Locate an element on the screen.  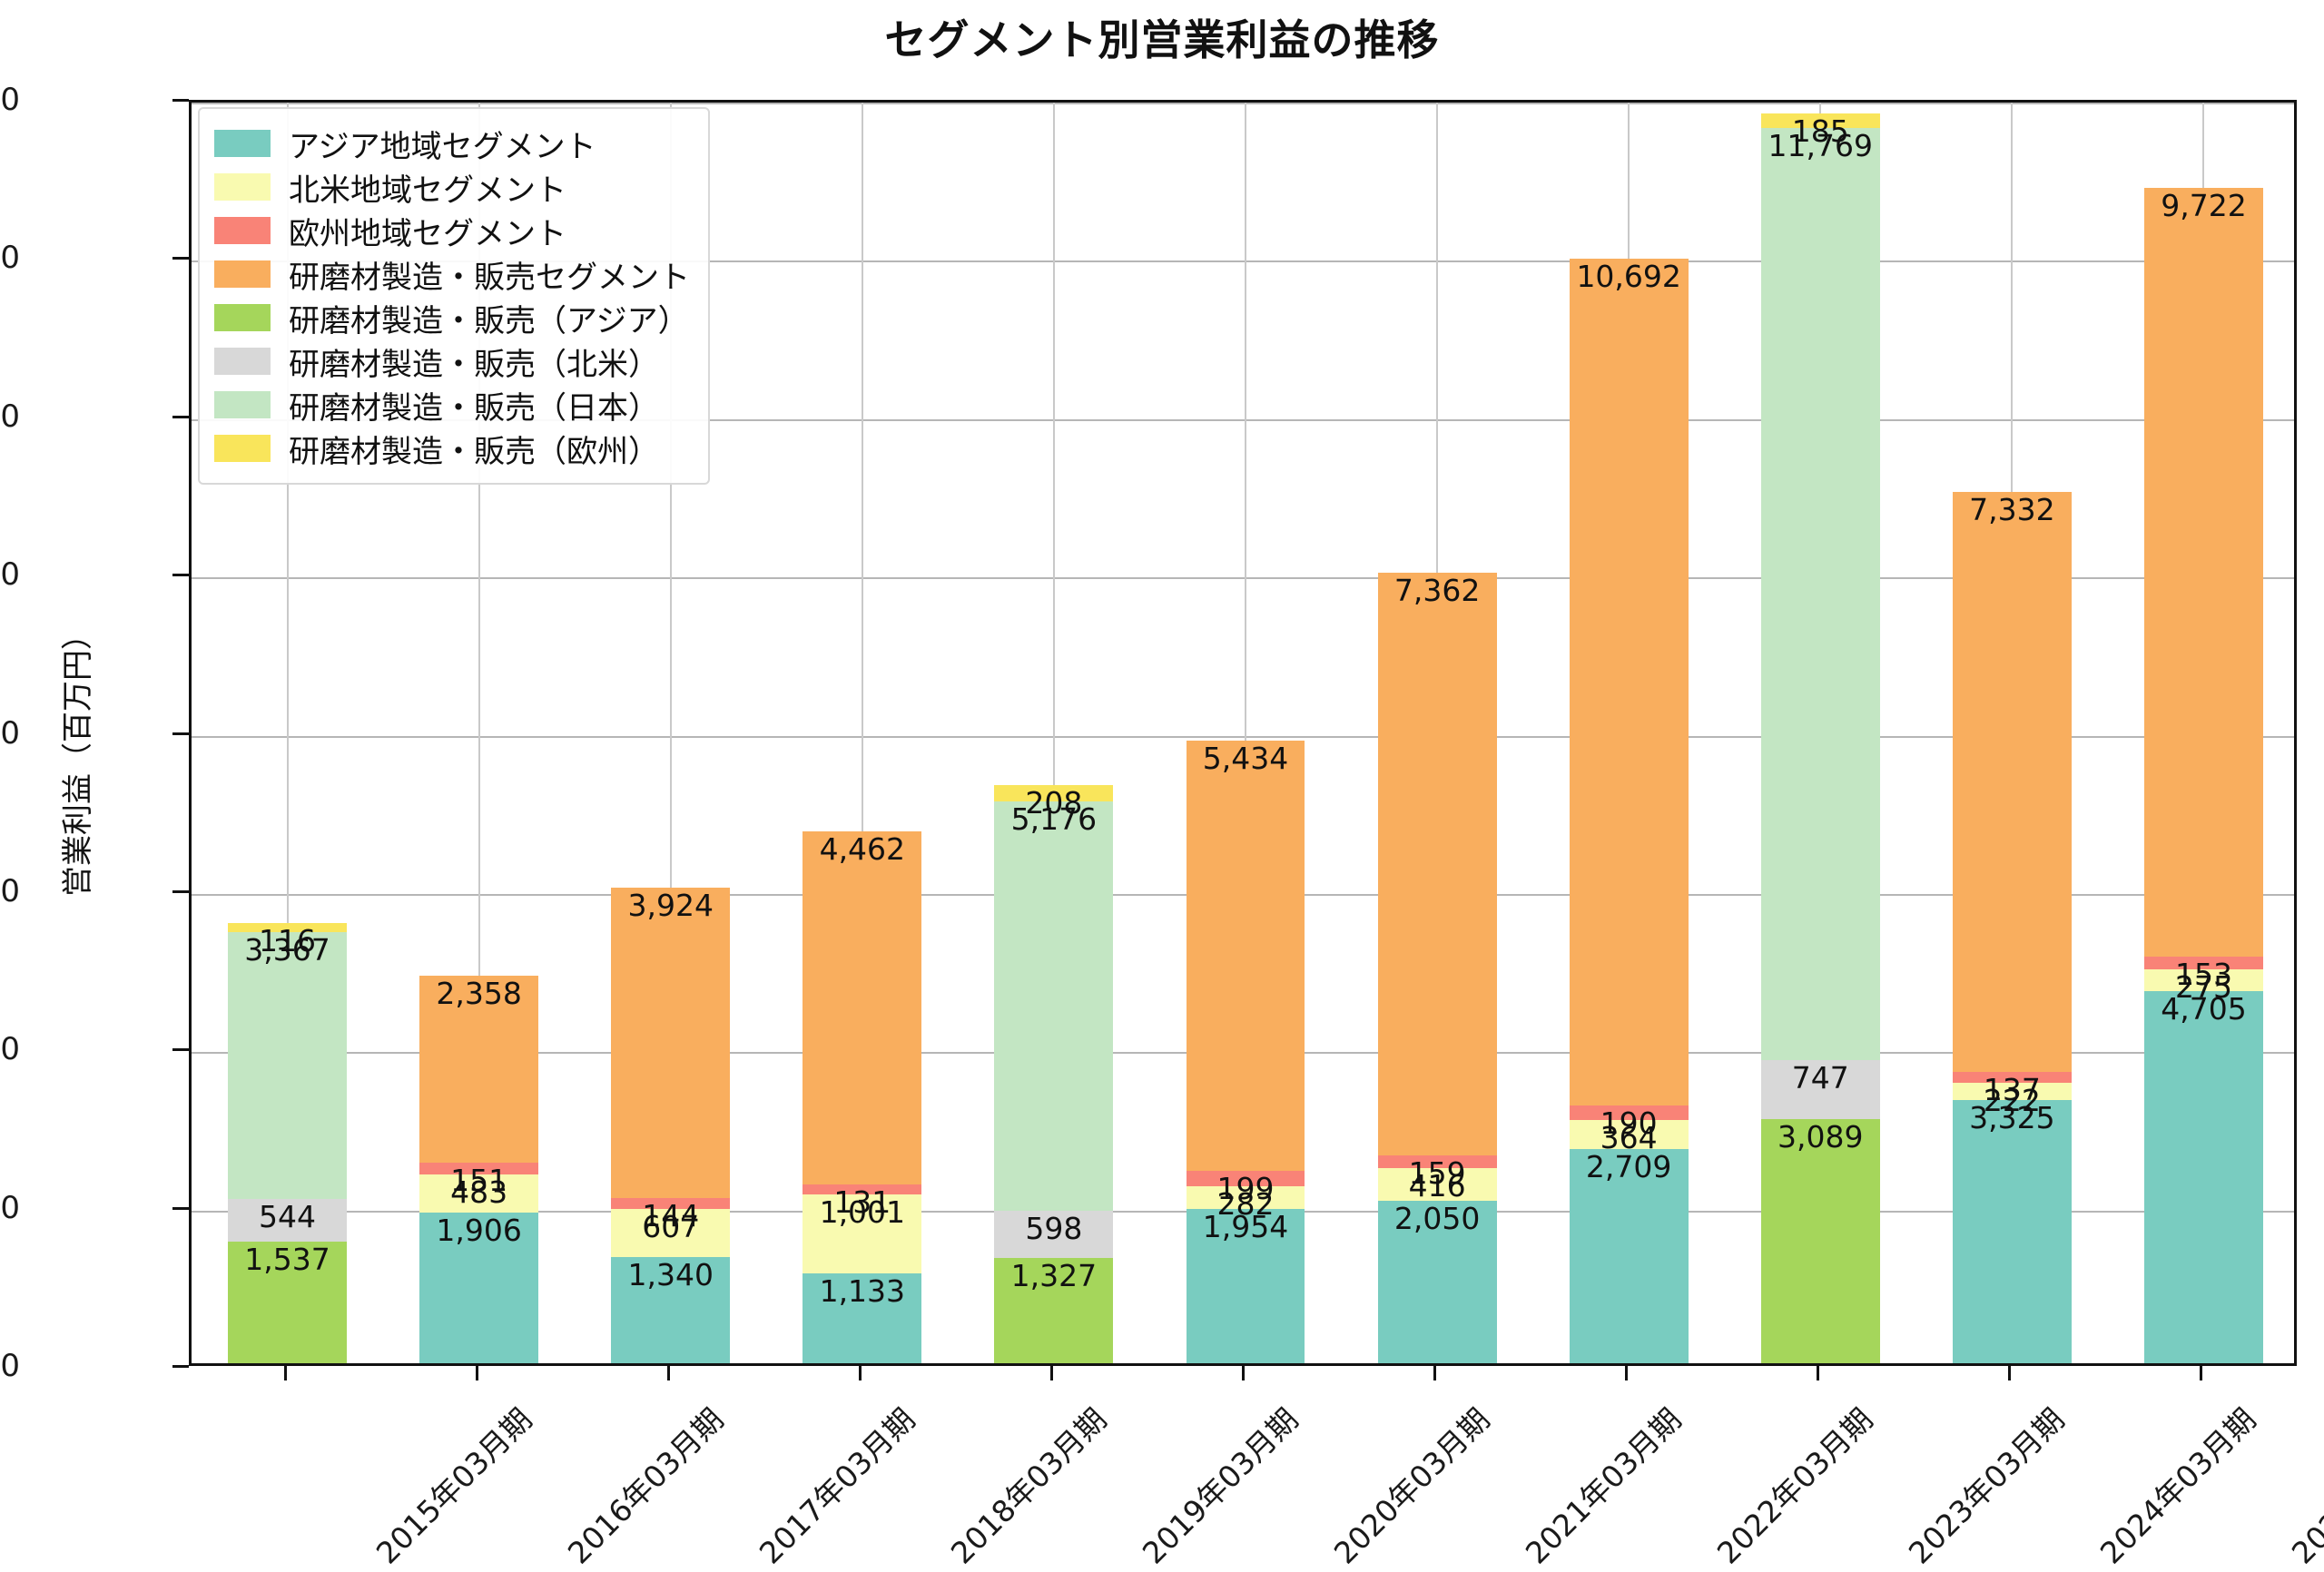
bar-group: 2,050 416 159 7,362 is located at coordinates (1437, 730).